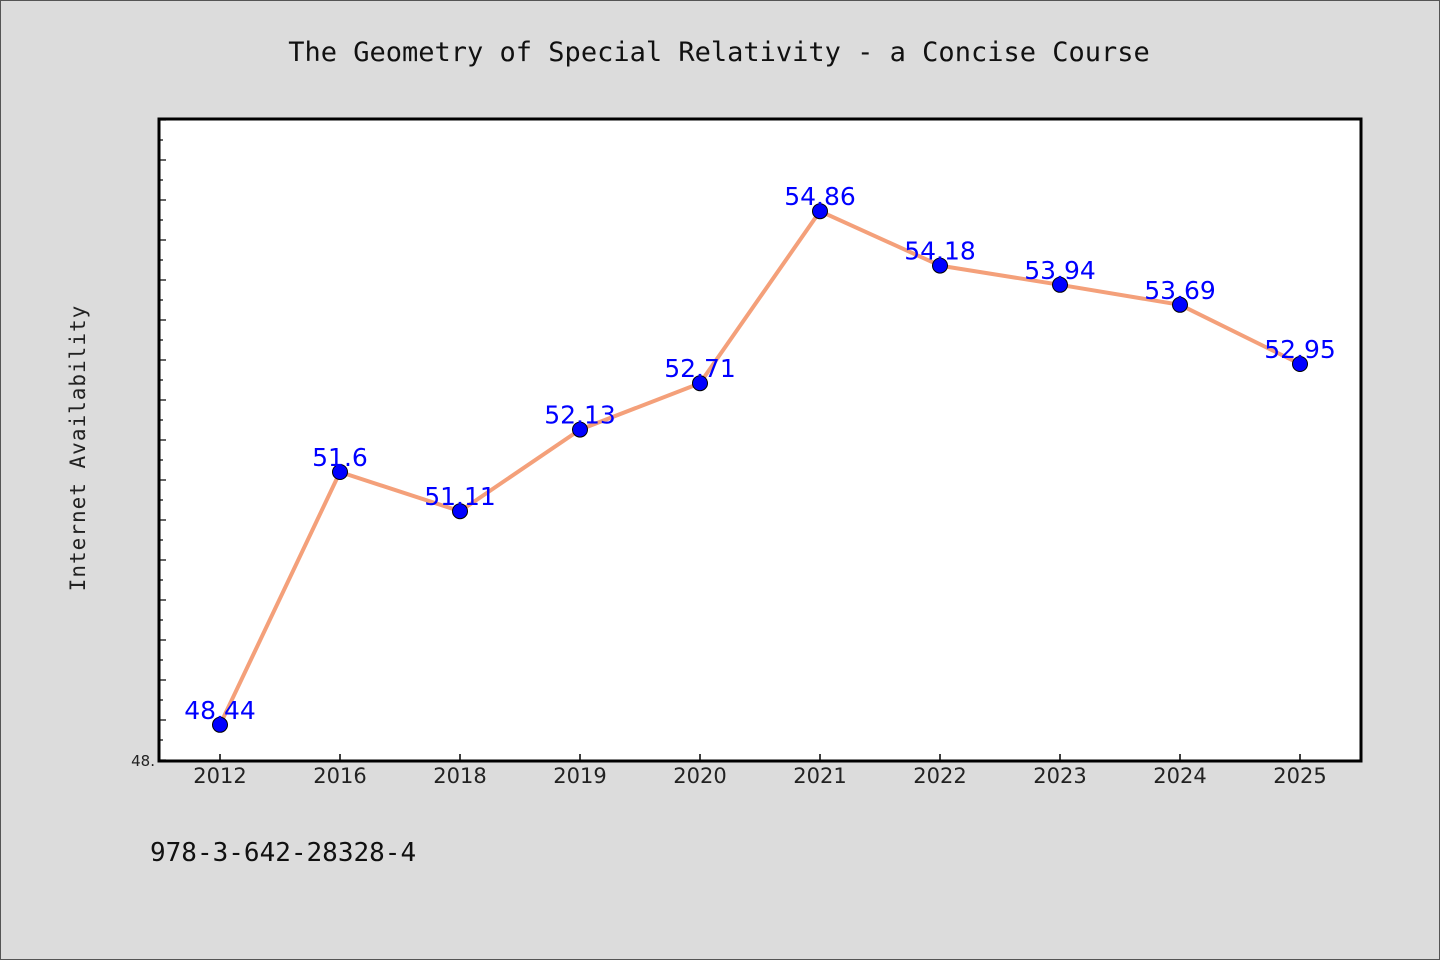 This screenshot has height=960, width=1440. What do you see at coordinates (143, 761) in the screenshot?
I see `y-tick-label: 48.` at bounding box center [143, 761].